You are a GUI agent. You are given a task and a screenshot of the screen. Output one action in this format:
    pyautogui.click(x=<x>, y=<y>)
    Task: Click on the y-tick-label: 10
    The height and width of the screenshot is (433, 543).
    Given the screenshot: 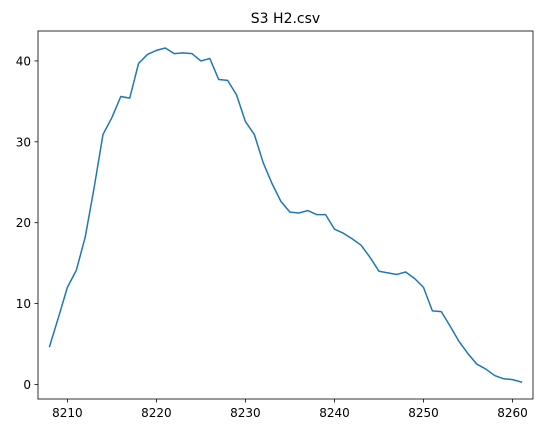 What is the action you would take?
    pyautogui.click(x=23, y=304)
    